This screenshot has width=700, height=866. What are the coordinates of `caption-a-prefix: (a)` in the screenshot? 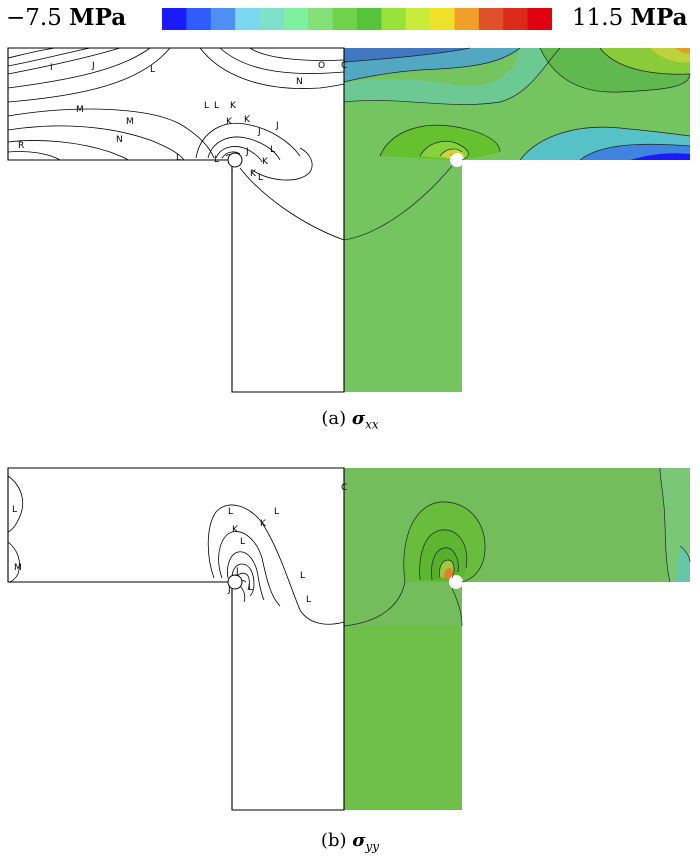 It's located at (334, 418).